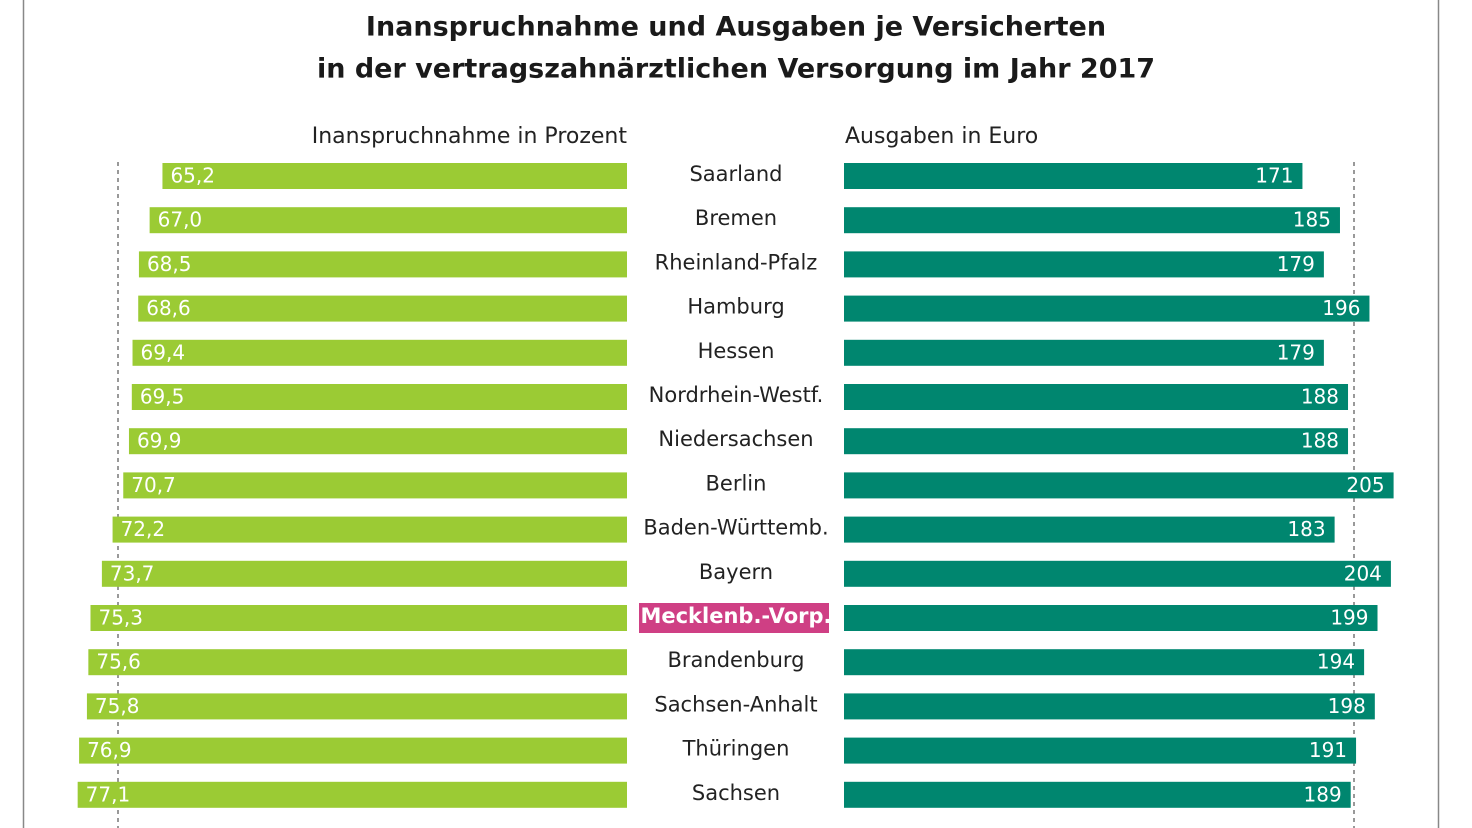 Image resolution: width=1472 pixels, height=828 pixels. I want to click on category-label: Mecklenb.-Vorp., so click(735, 616).